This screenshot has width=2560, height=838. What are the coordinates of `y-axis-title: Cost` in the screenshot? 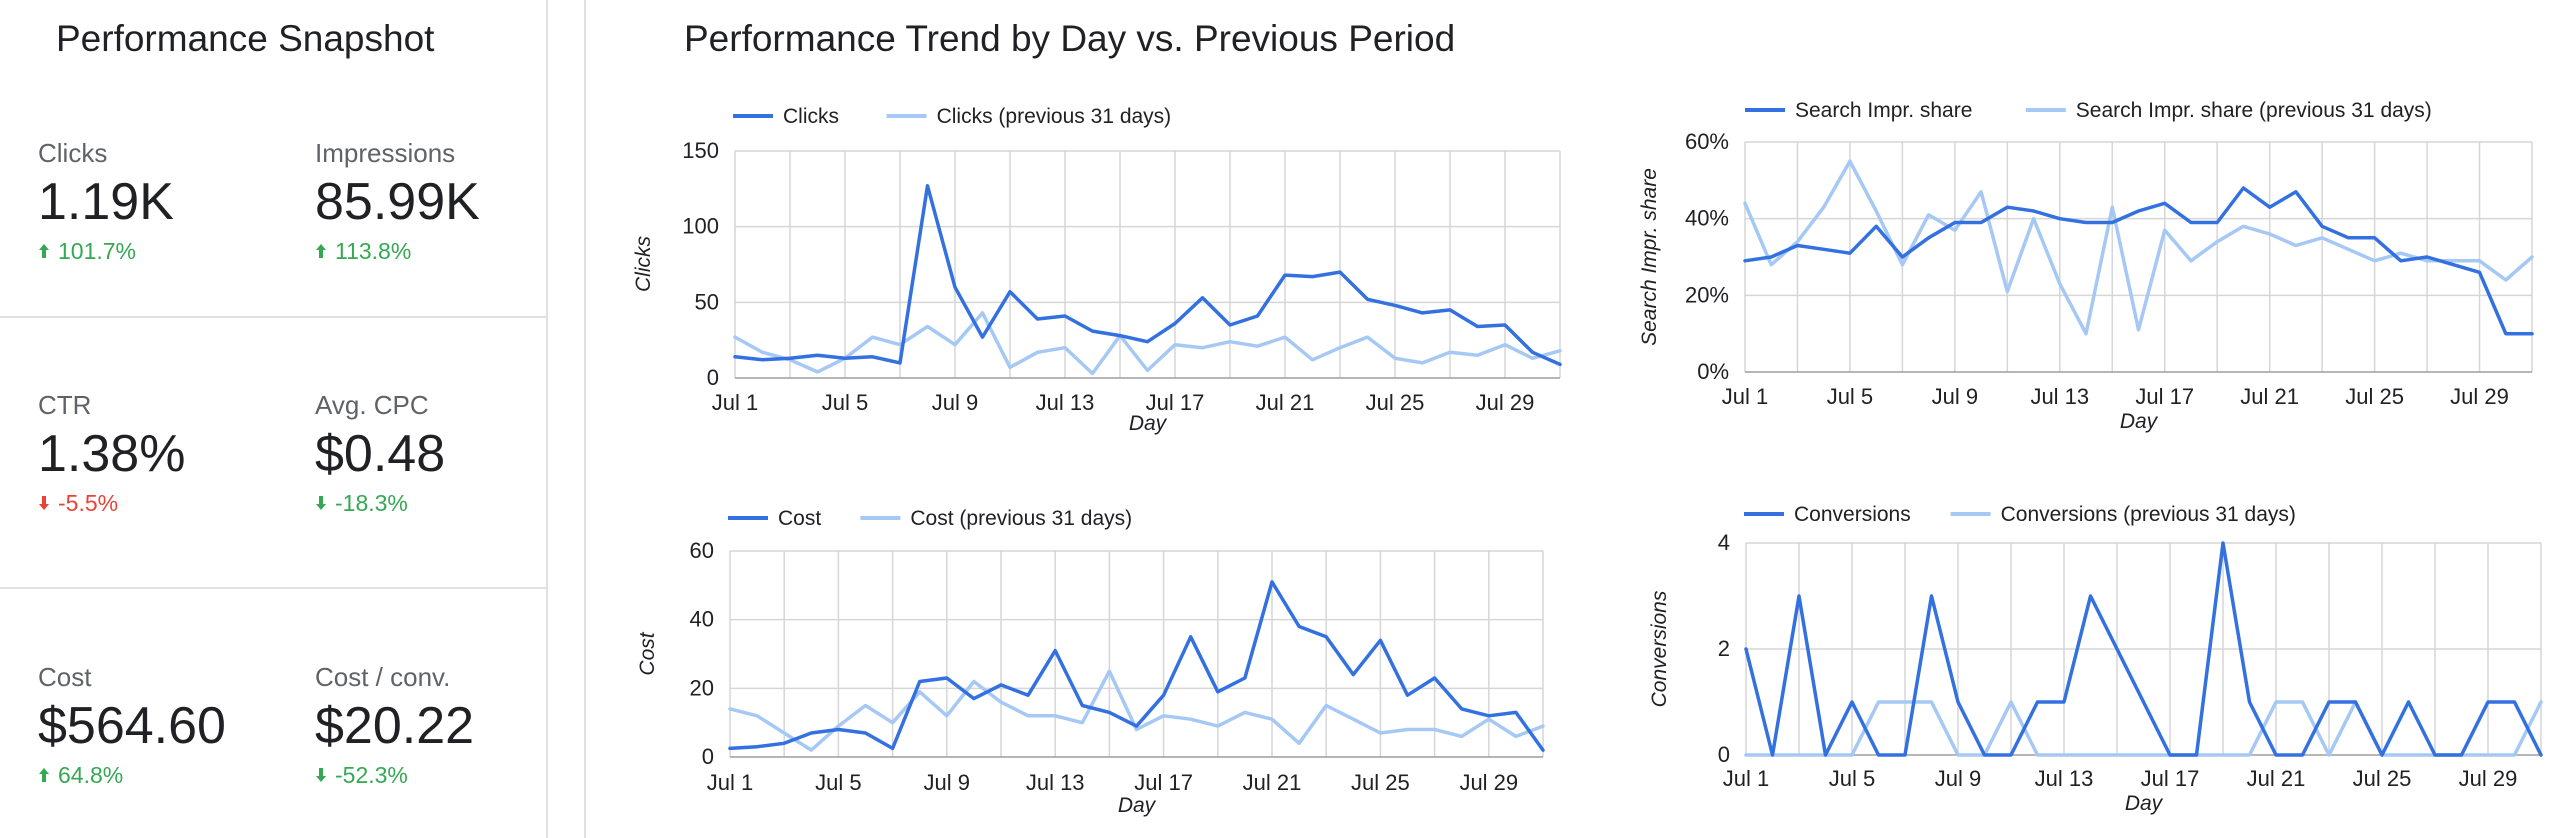 It's located at (647, 653).